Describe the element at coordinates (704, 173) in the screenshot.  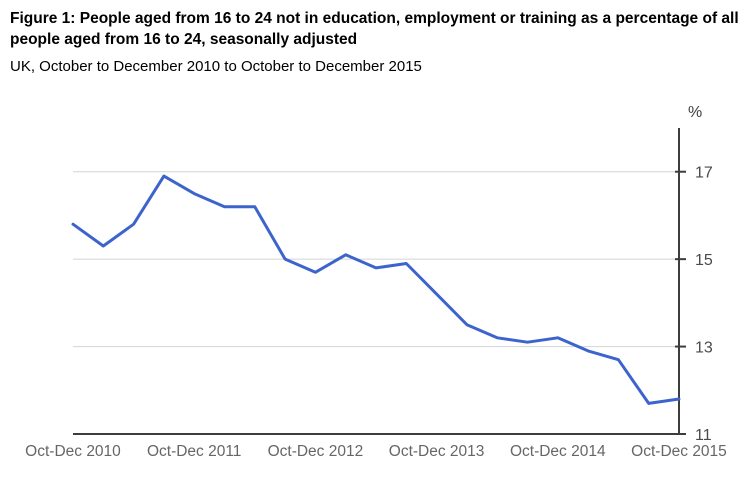
I see `y-tick-label: 17` at that location.